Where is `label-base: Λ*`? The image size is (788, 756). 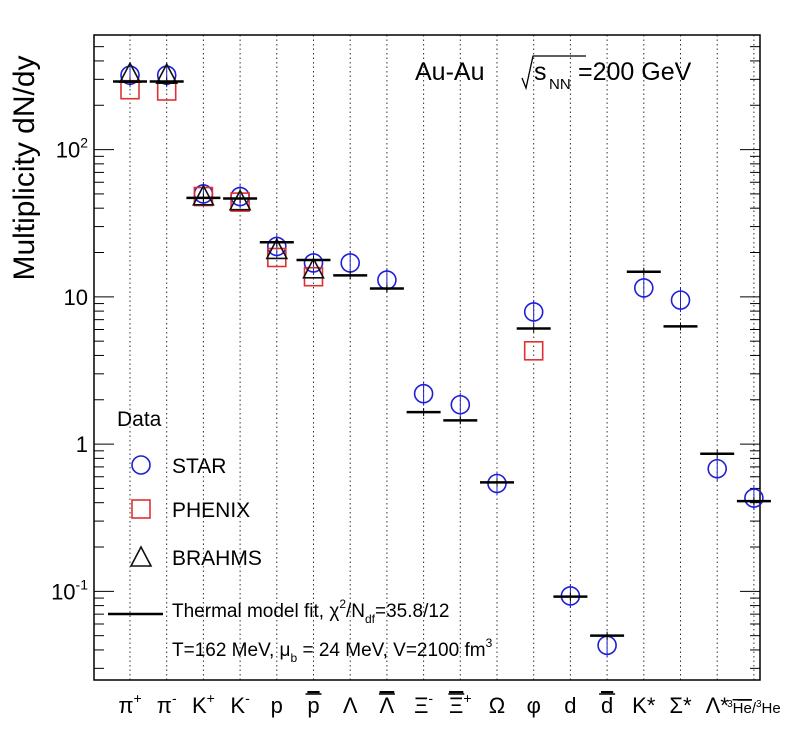 label-base: Λ* is located at coordinates (718, 705).